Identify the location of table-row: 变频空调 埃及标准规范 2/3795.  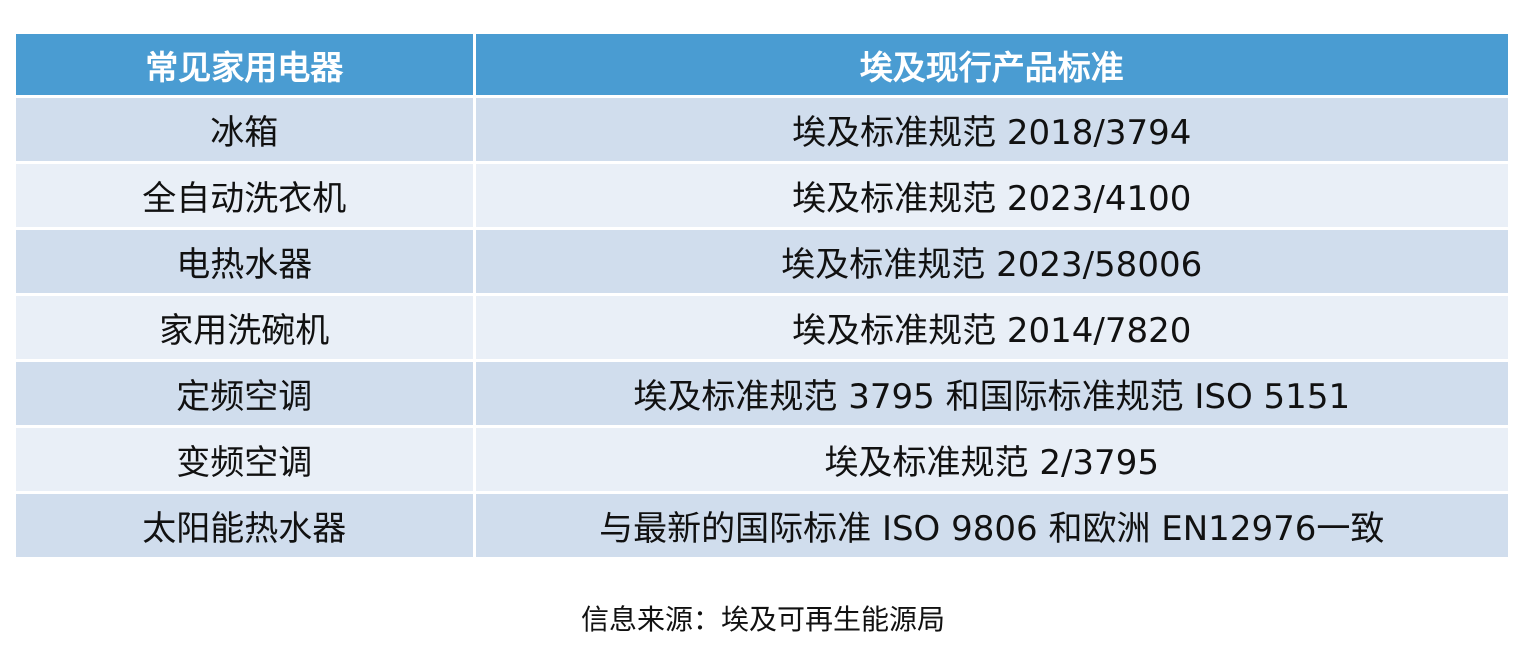
(762, 460).